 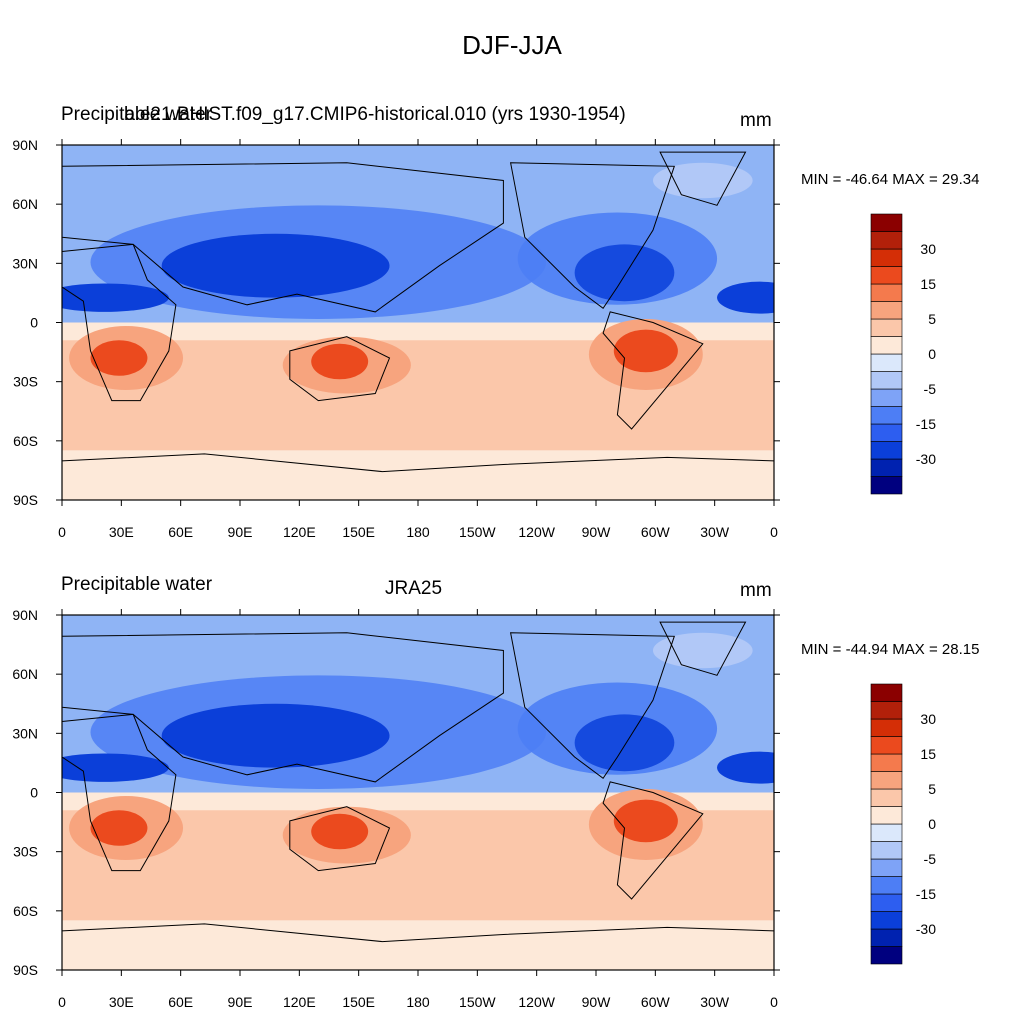 I want to click on south-america-coastline, so click(x=653, y=370).